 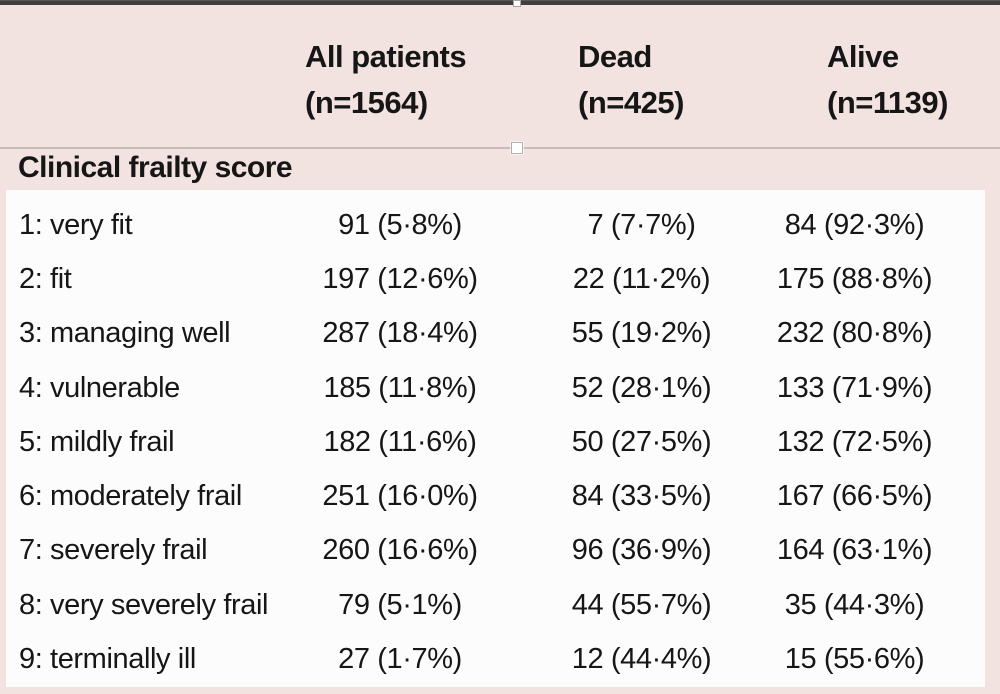 What do you see at coordinates (517, 3) in the screenshot?
I see `resize-handle-top` at bounding box center [517, 3].